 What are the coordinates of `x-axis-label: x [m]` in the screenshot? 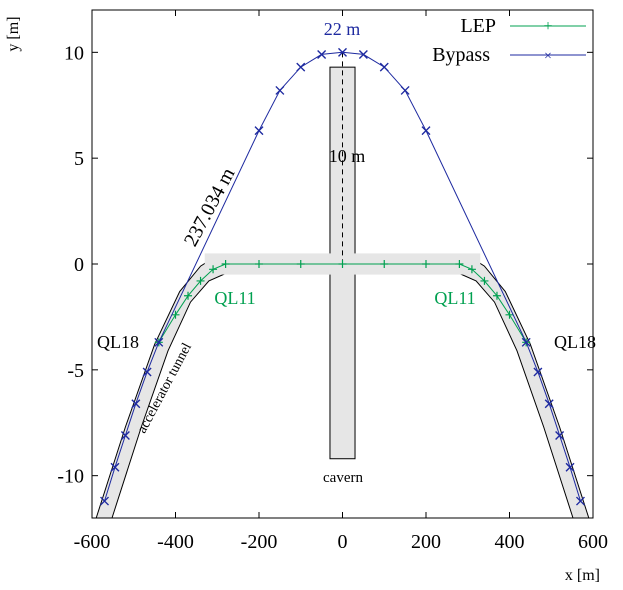 It's located at (582, 575).